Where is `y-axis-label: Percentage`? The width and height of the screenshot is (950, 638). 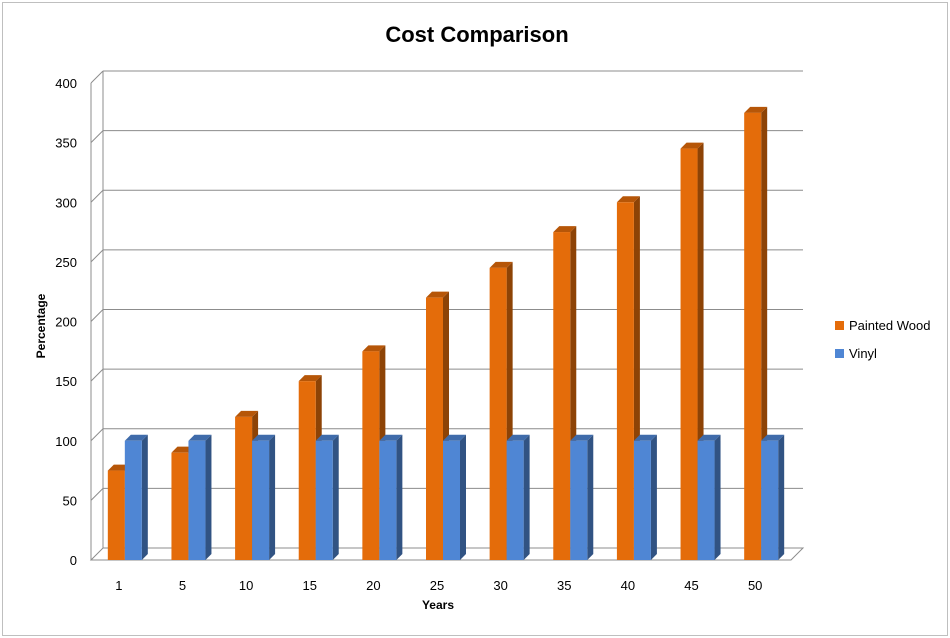
y-axis-label: Percentage is located at coordinates (41, 325).